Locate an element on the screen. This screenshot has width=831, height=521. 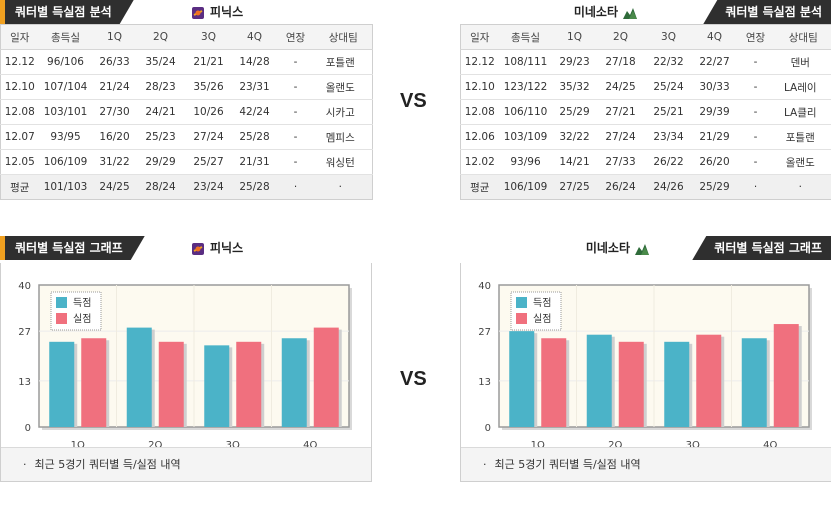
right-chart-footer: · 최근 5경기 쿼터별 득/실점 내역 is located at coordinates (646, 464).